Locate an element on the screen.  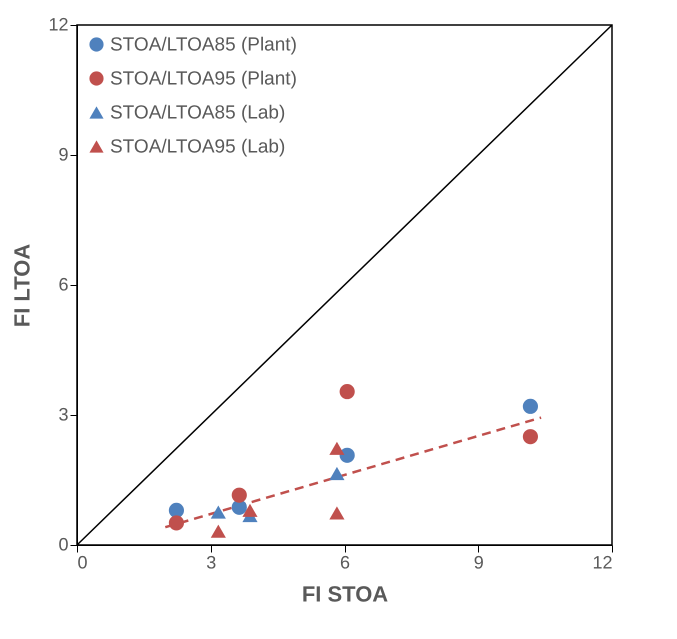
y-tick-label: 12 is located at coordinates (58, 24).